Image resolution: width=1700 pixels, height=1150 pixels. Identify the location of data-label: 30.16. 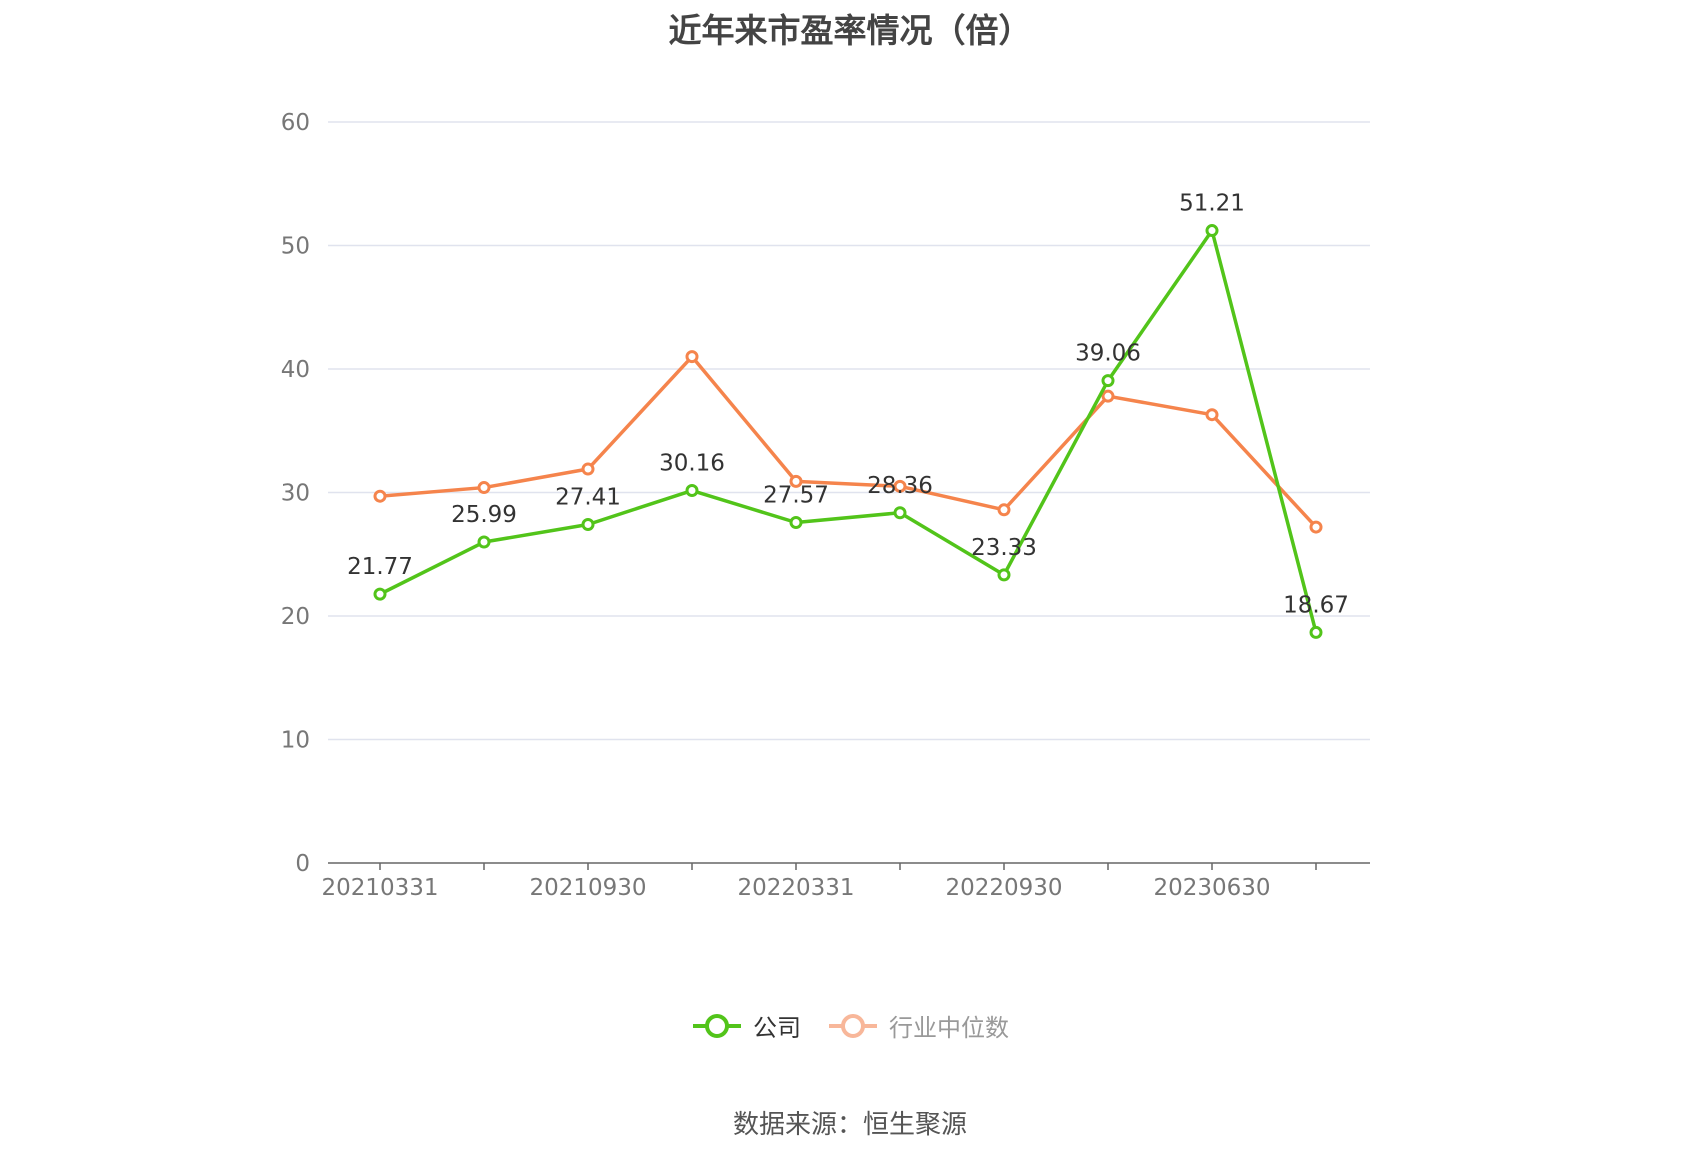
(692, 464).